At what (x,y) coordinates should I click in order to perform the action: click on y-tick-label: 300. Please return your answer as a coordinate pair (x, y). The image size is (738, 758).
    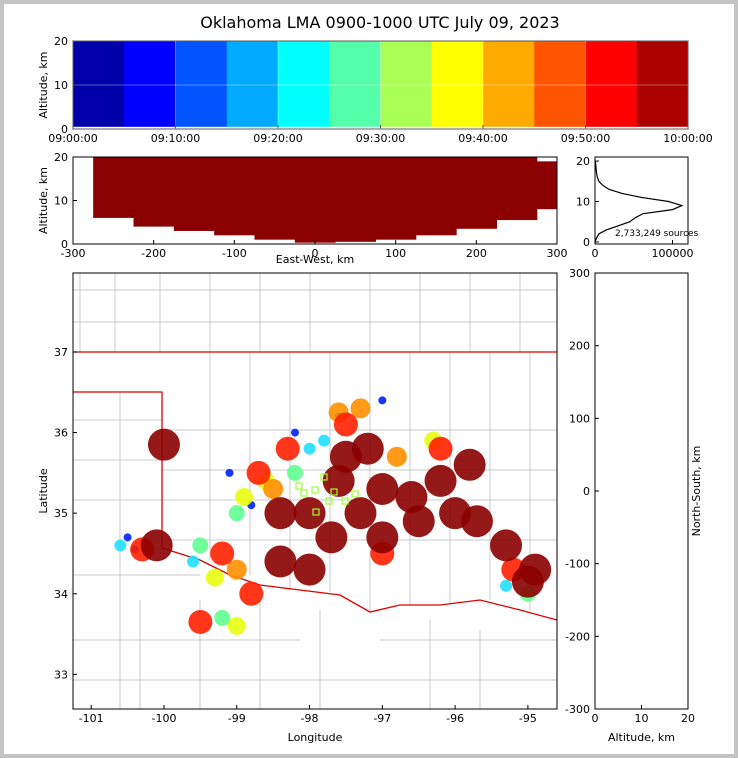
    Looking at the image, I should click on (579, 273).